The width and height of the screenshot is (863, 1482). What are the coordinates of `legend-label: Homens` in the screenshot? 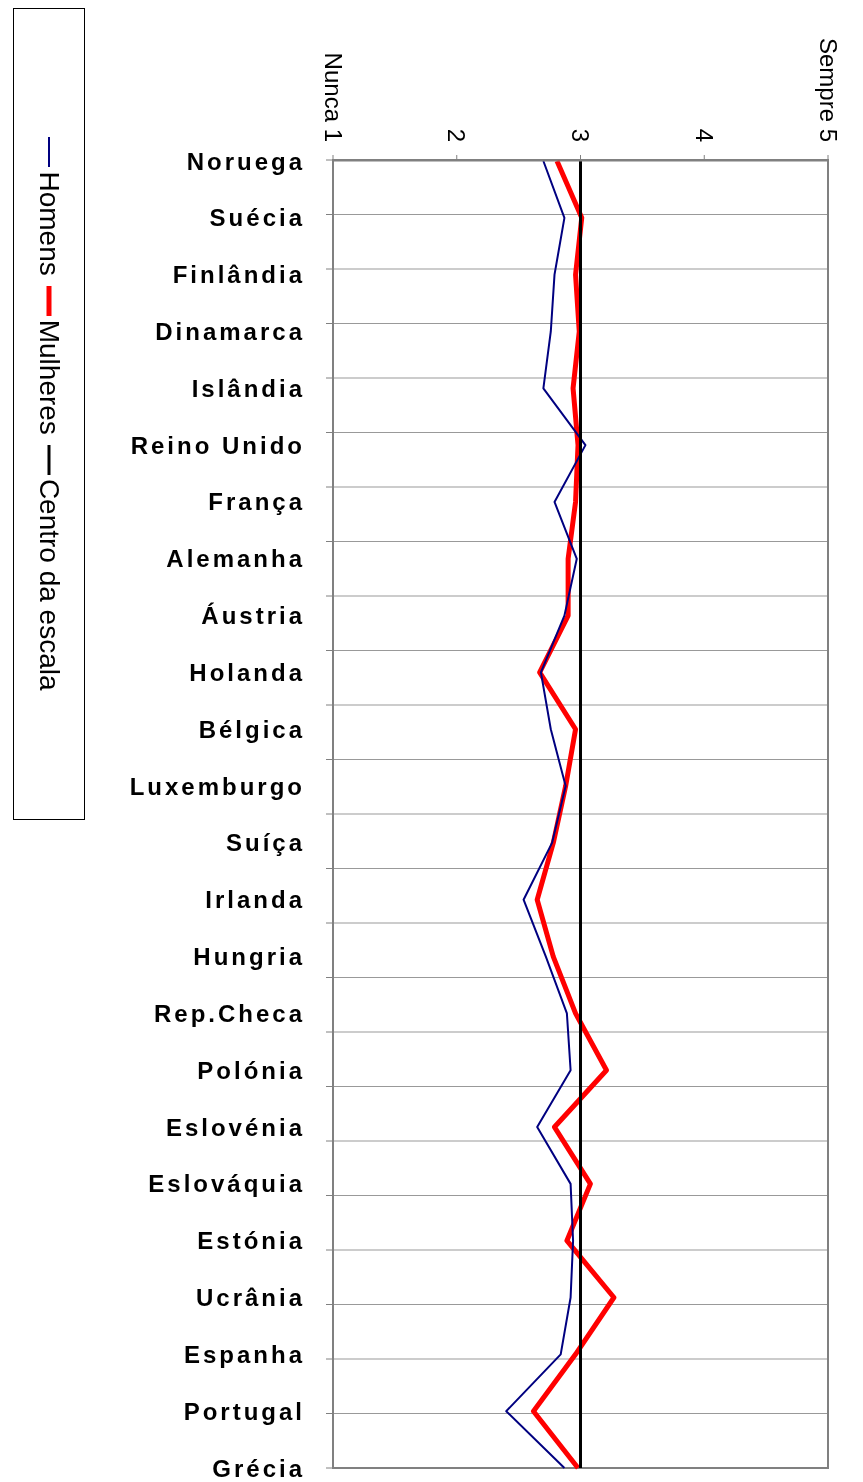 It's located at (49, 223).